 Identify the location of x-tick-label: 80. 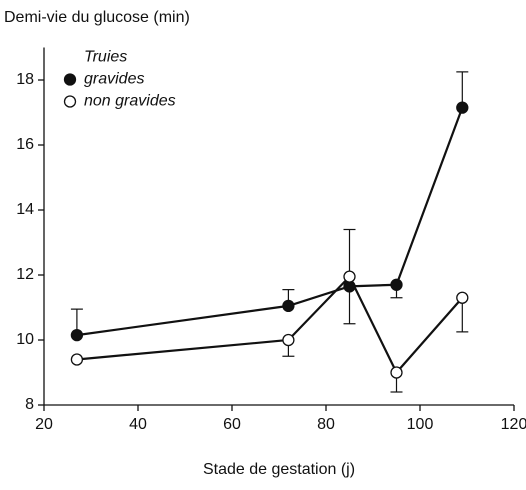
(326, 424).